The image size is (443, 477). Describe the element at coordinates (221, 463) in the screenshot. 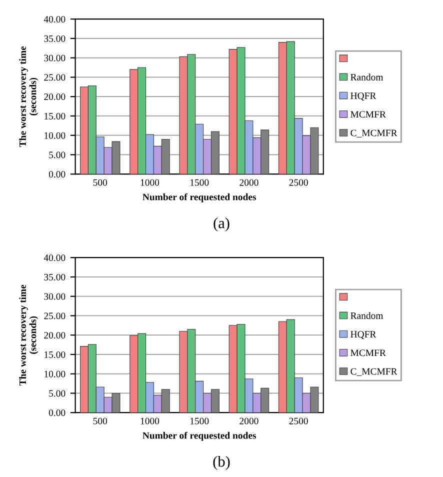

I see `text: (b)` at that location.